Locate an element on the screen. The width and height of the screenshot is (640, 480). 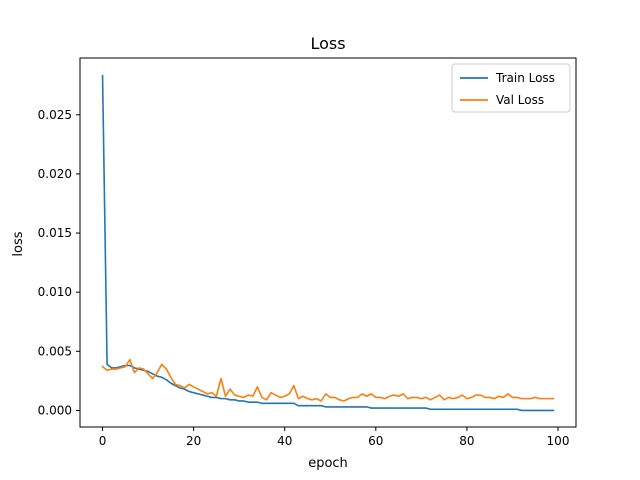
y-tick-label: 0.010 is located at coordinates (55, 292).